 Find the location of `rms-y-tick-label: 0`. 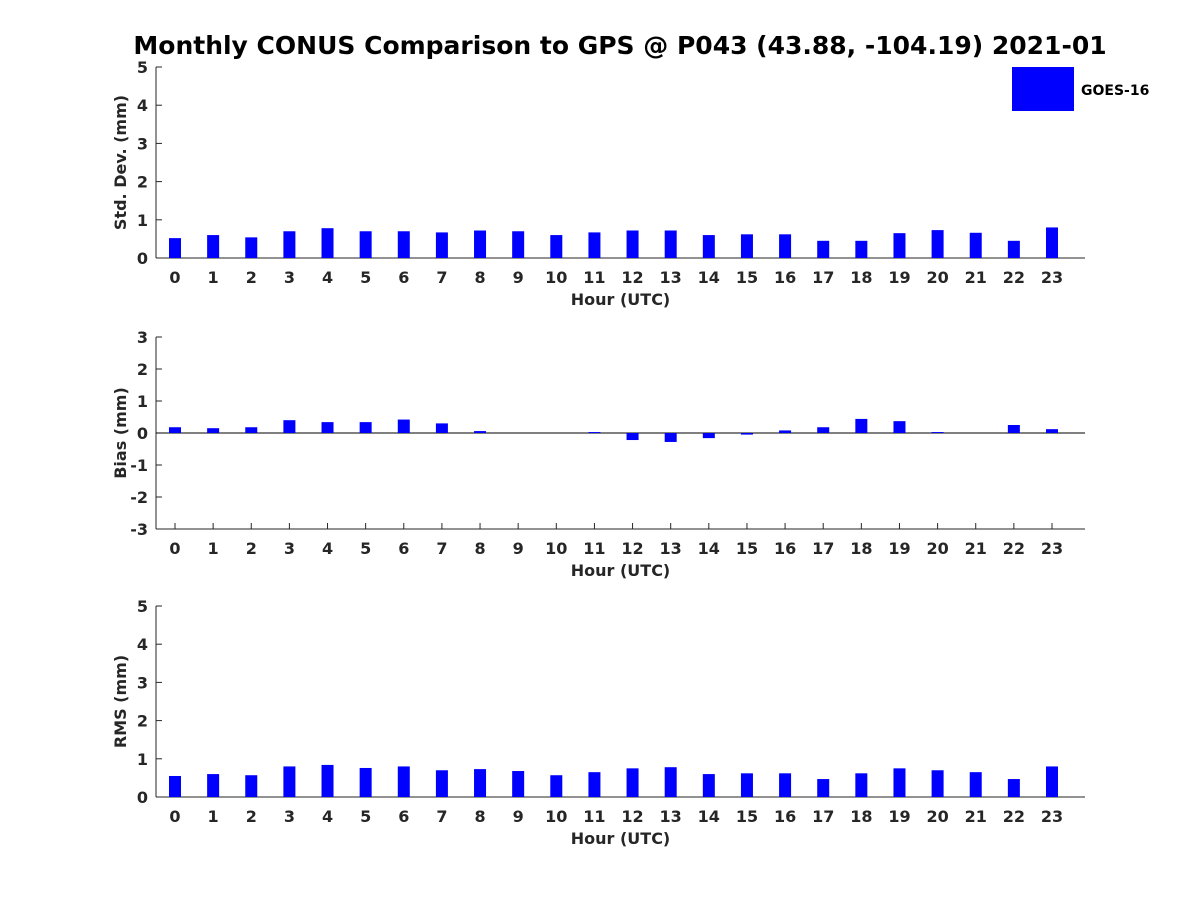

rms-y-tick-label: 0 is located at coordinates (142, 797).